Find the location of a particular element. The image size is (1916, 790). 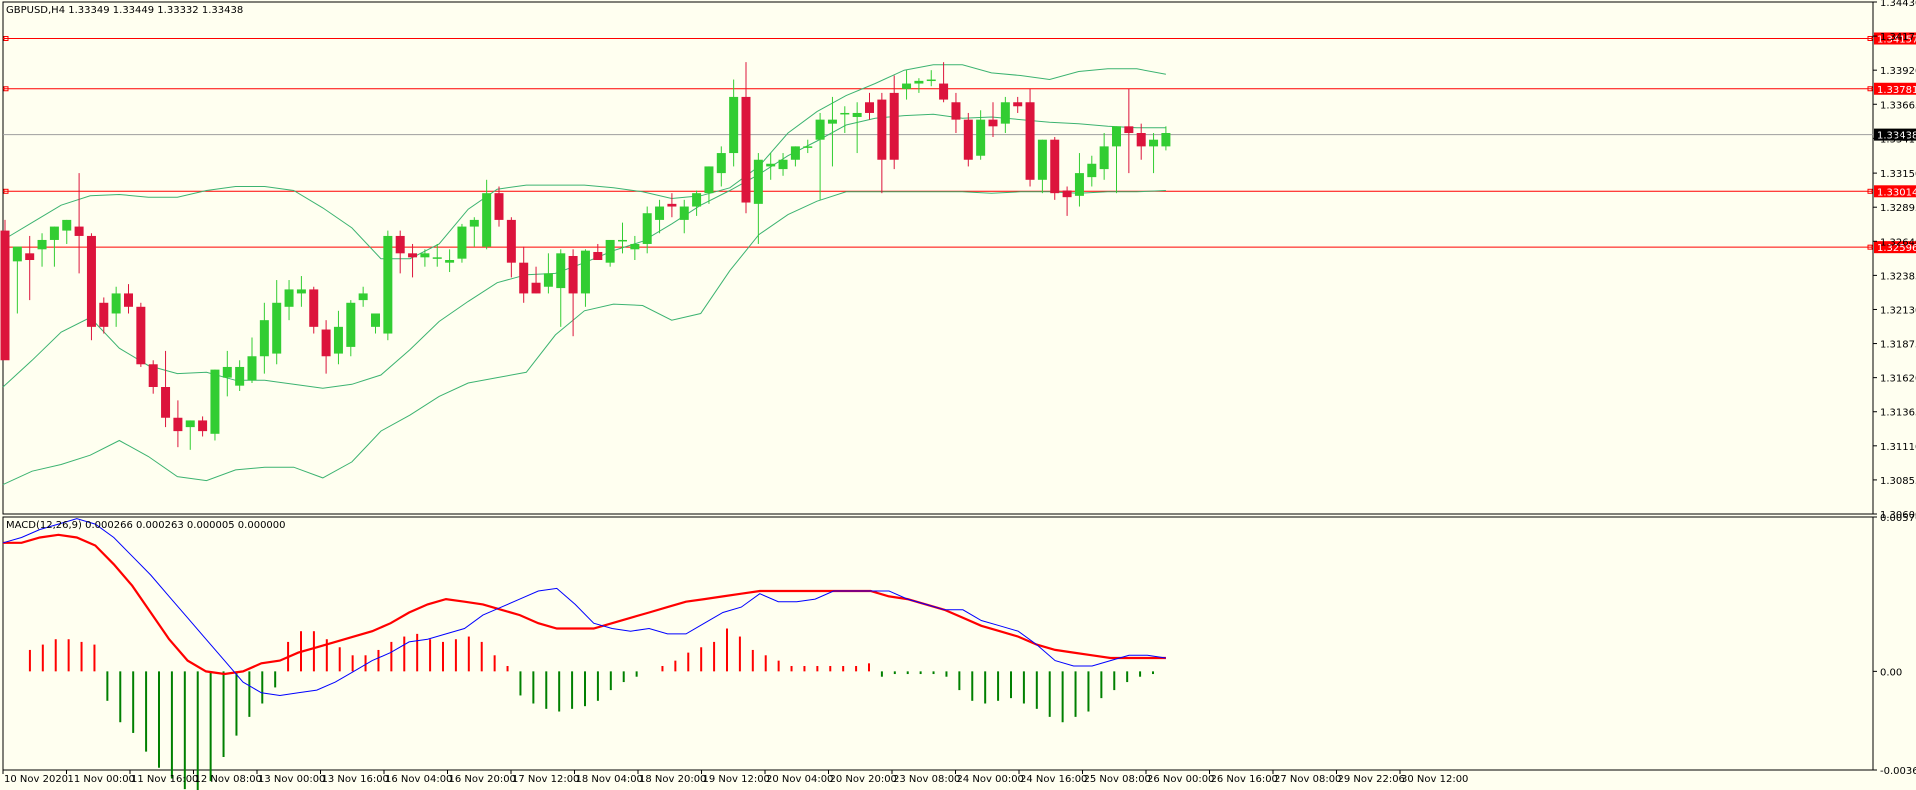

current-price-tag is located at coordinates (1895, 134).